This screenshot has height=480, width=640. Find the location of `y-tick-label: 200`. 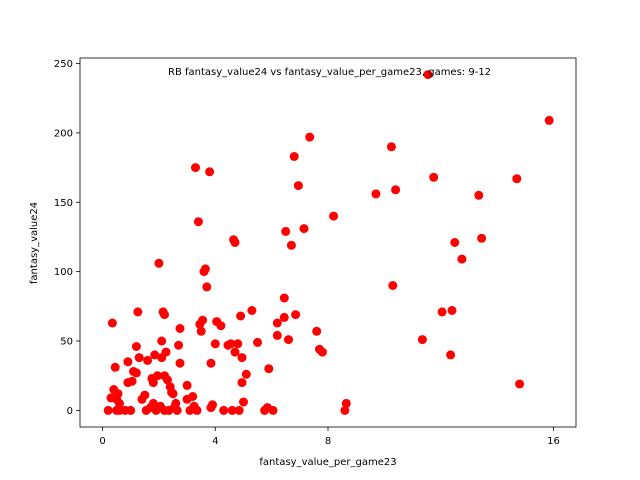

y-tick-label: 200 is located at coordinates (63, 133).